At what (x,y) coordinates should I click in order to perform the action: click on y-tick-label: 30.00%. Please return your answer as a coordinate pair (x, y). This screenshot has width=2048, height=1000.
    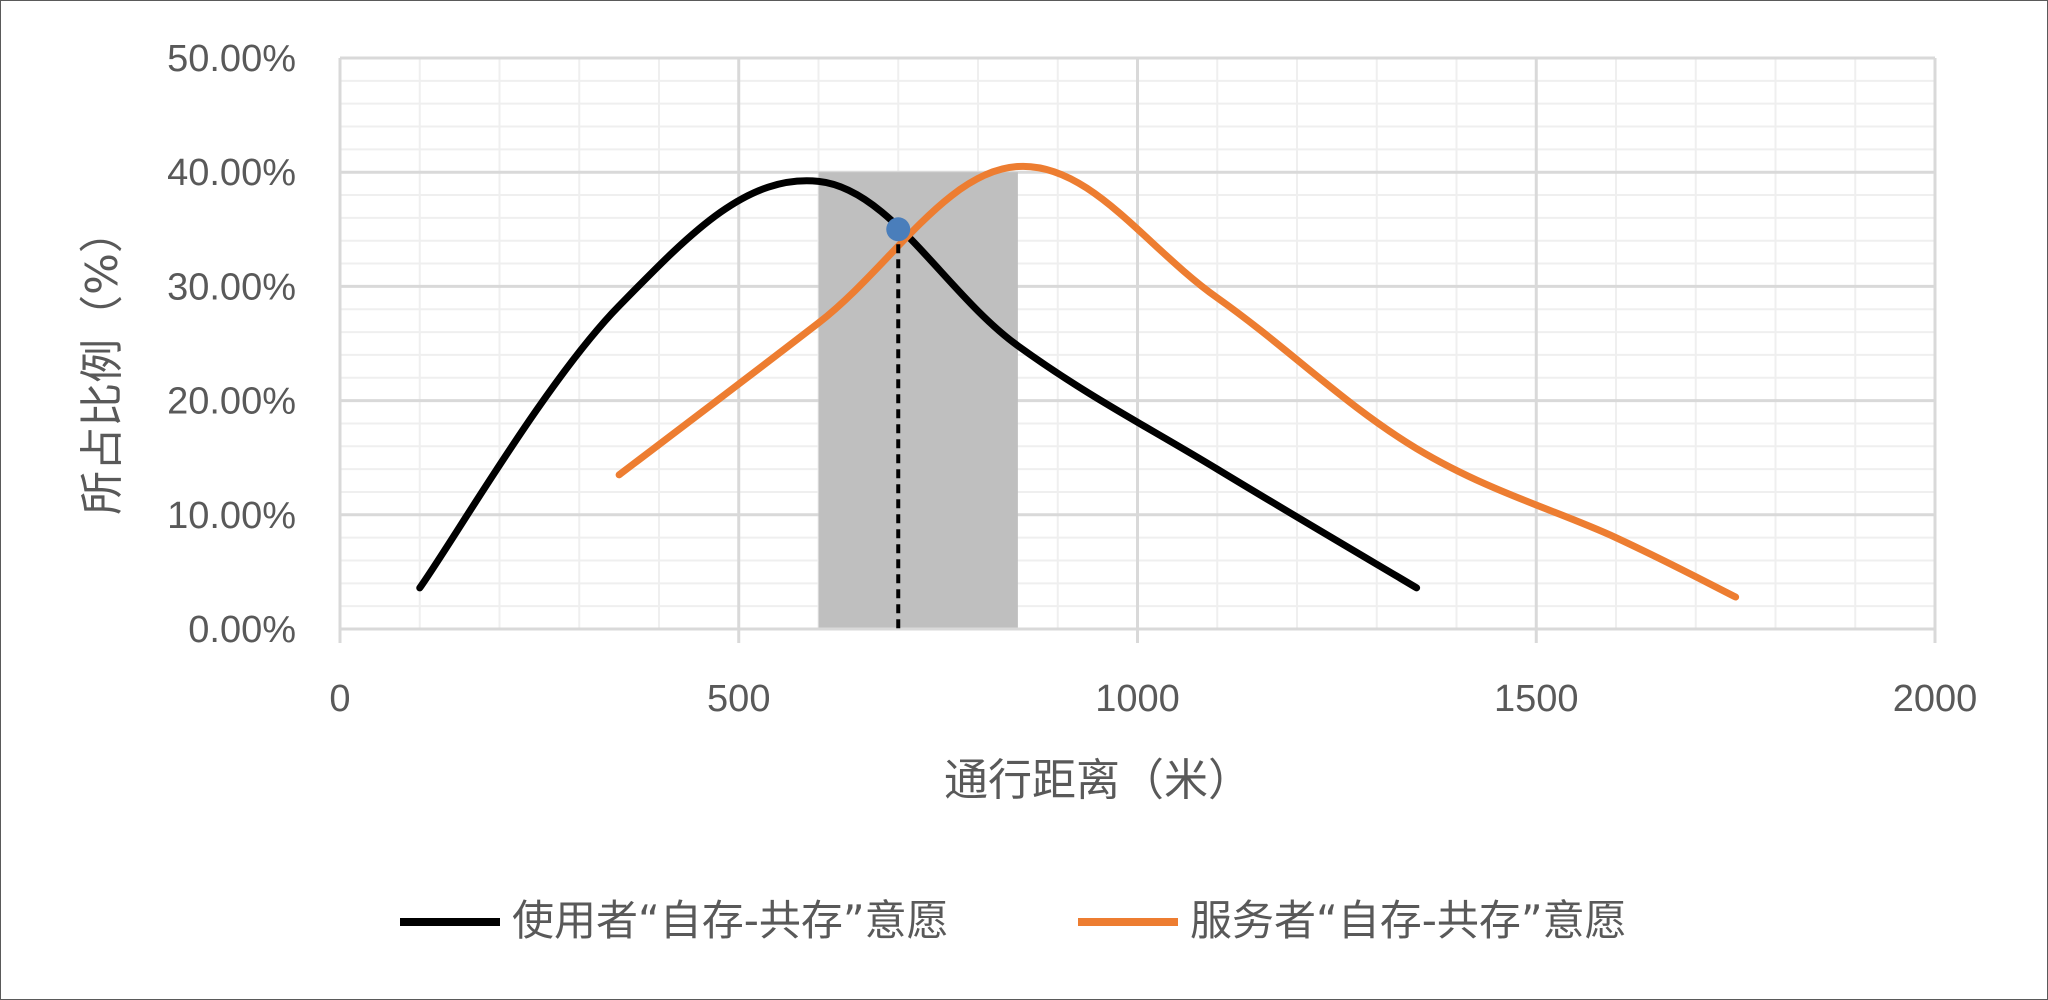
    Looking at the image, I should click on (231, 287).